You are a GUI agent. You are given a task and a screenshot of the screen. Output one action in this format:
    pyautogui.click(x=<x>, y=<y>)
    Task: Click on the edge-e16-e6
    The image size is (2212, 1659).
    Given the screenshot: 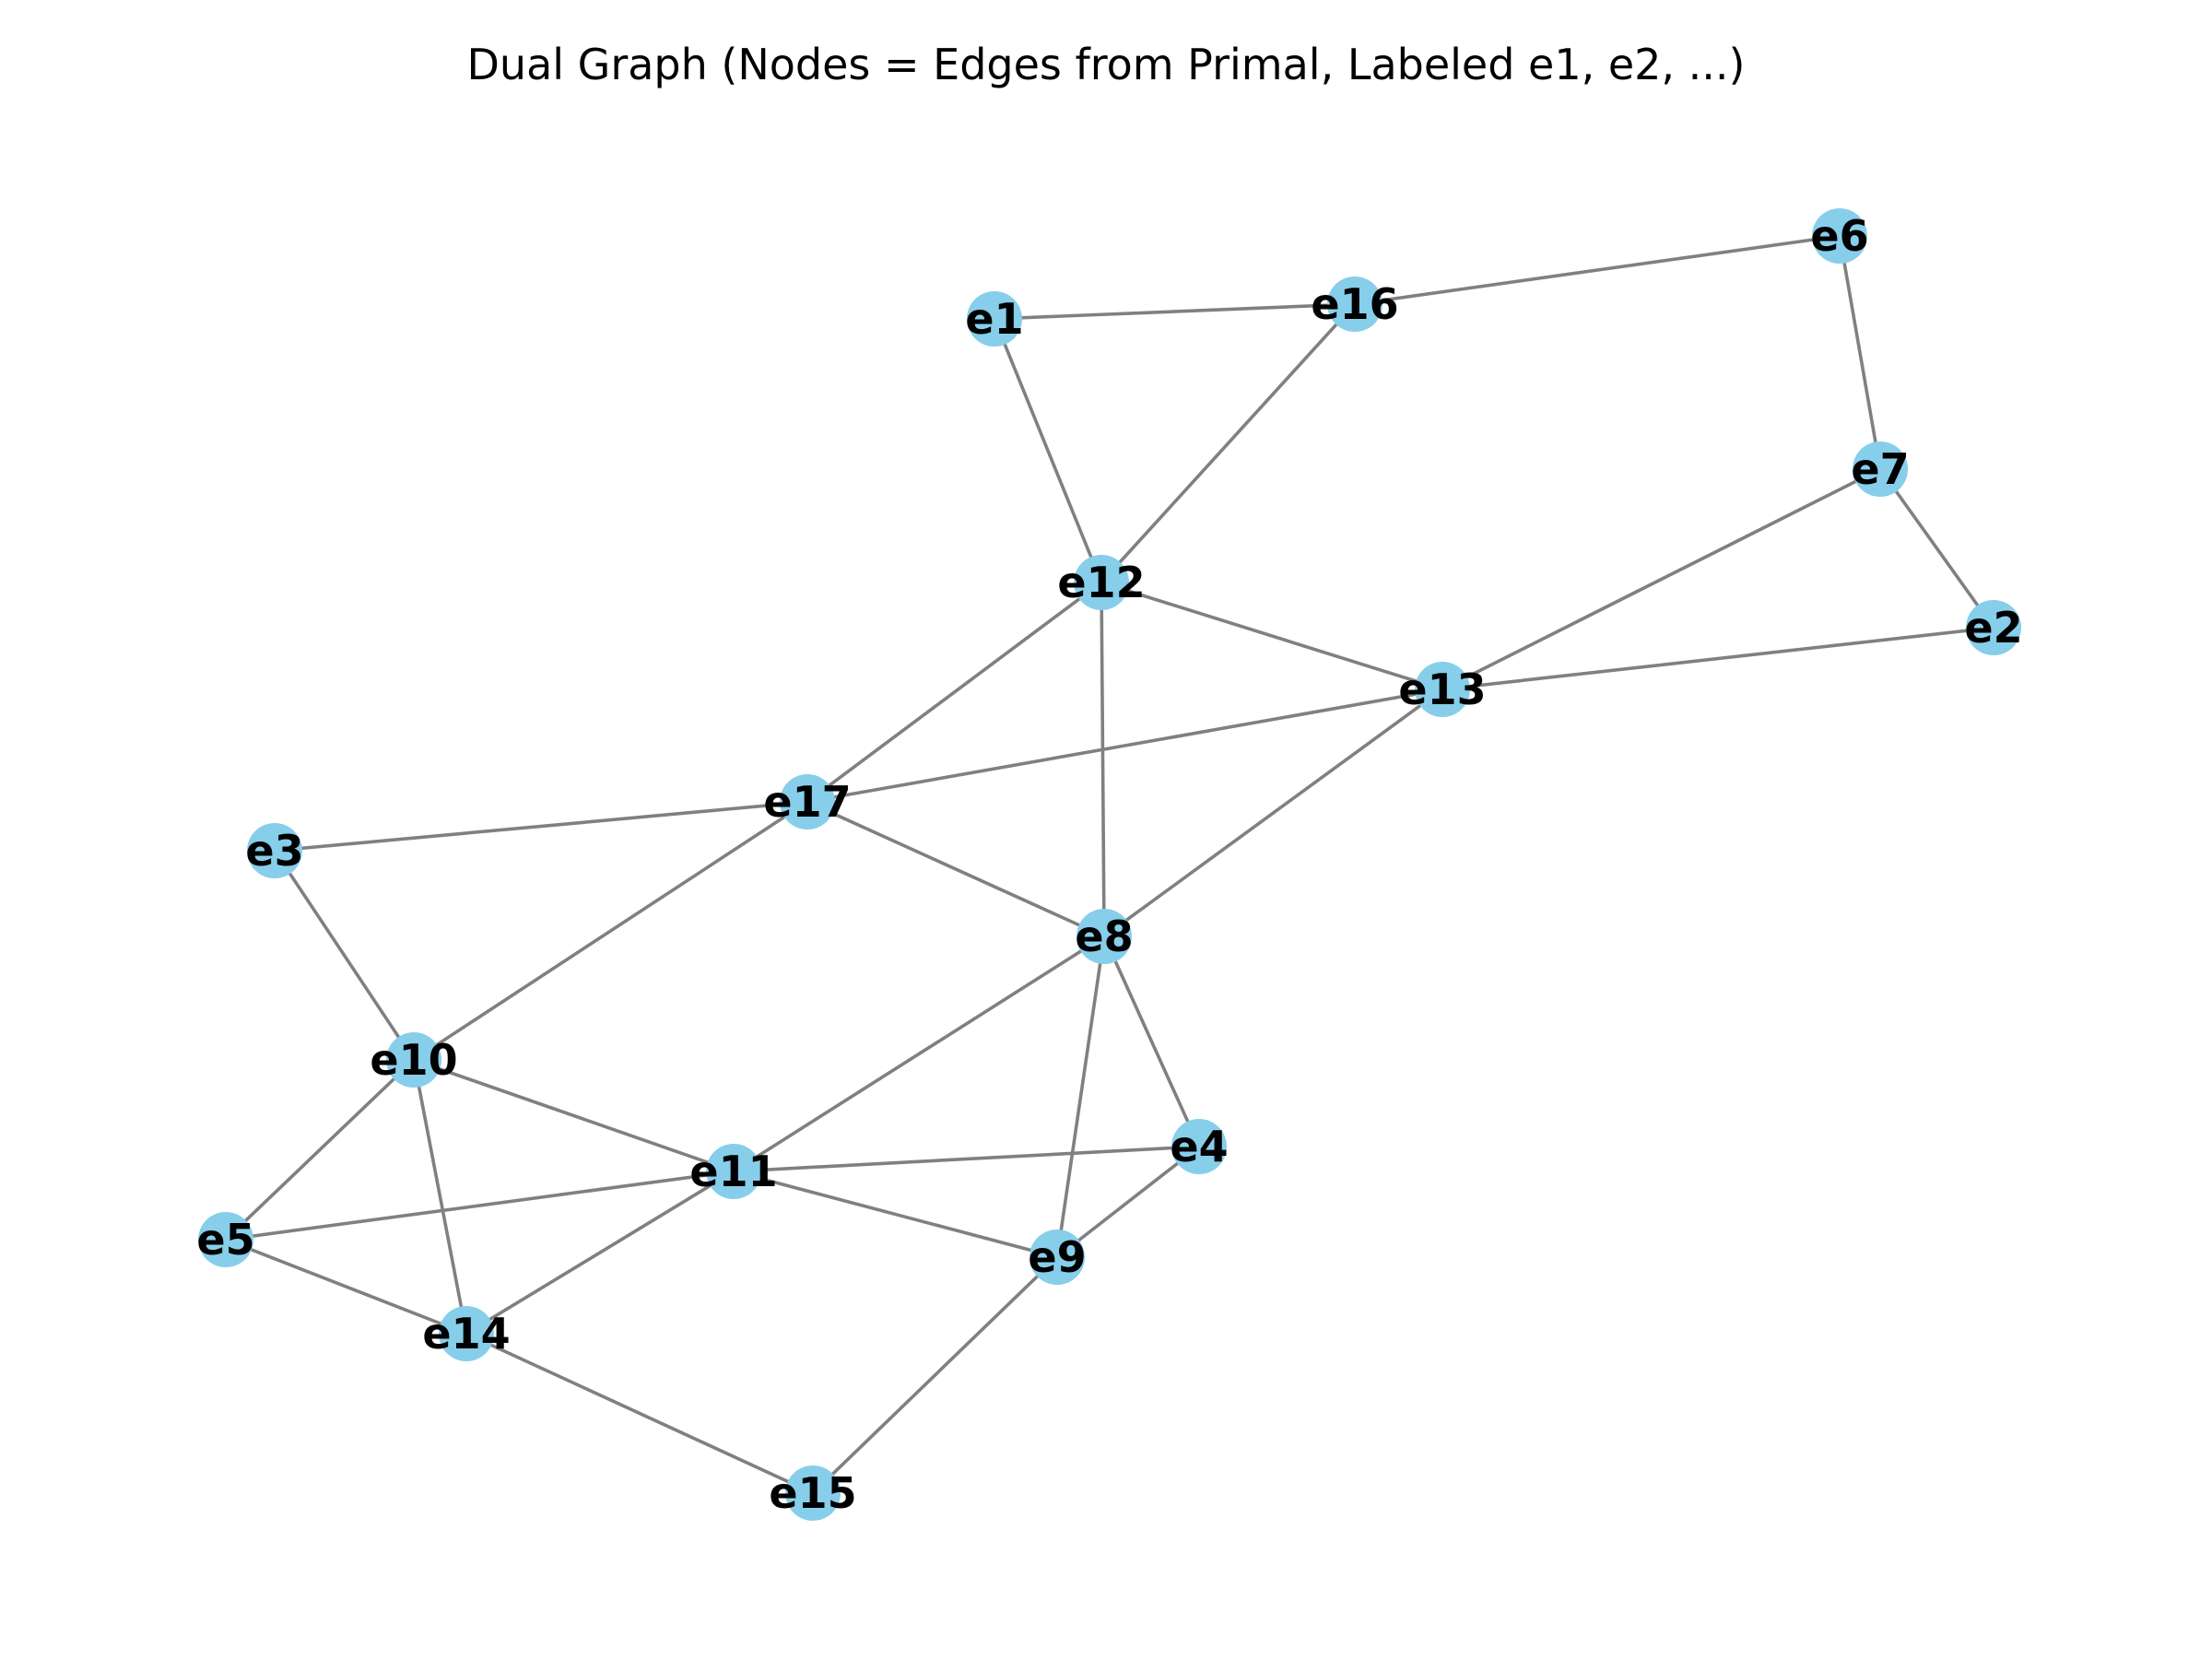 What is the action you would take?
    pyautogui.click(x=1597, y=270)
    